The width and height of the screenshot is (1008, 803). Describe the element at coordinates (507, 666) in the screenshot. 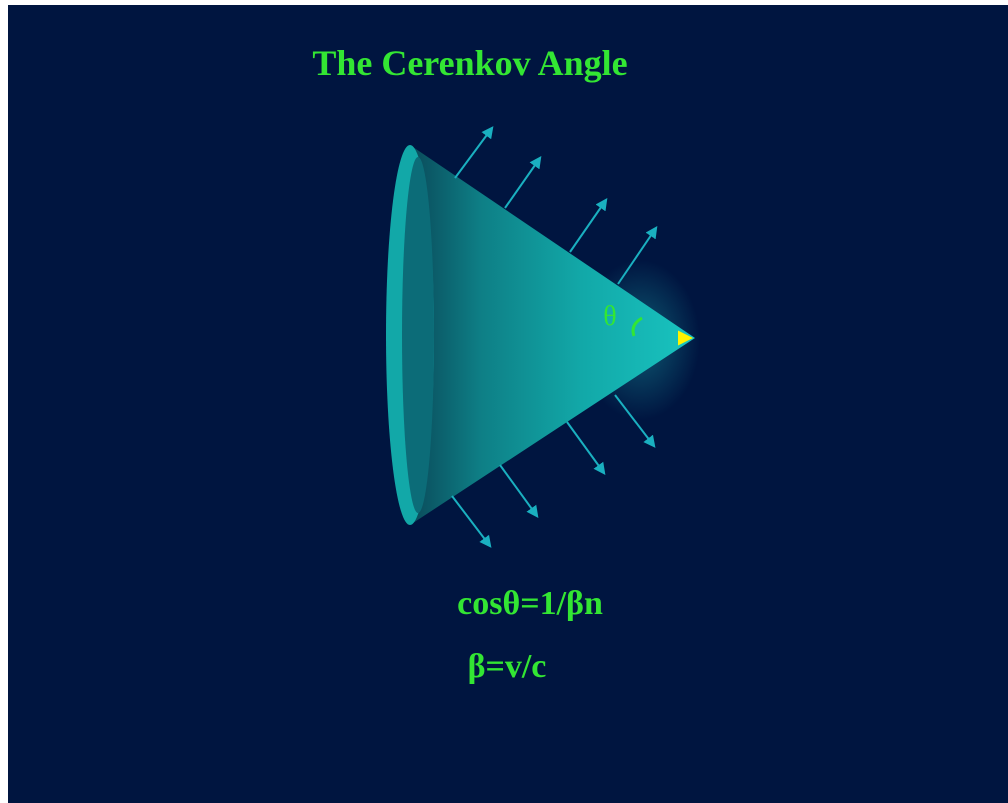

I see `formula: β=v/c` at that location.